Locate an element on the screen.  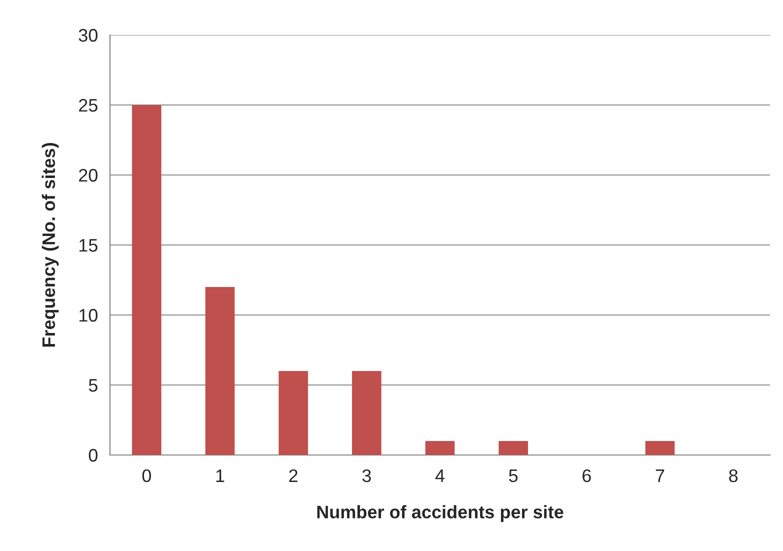
x-tick-label: 0 is located at coordinates (146, 475).